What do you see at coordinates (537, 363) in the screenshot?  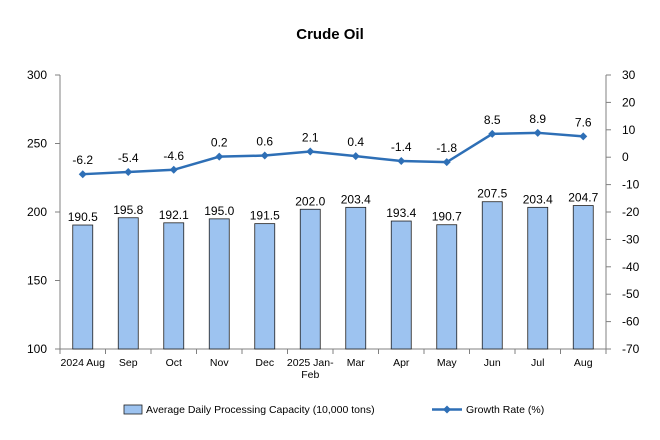 I see `x-tick-label: Jul` at bounding box center [537, 363].